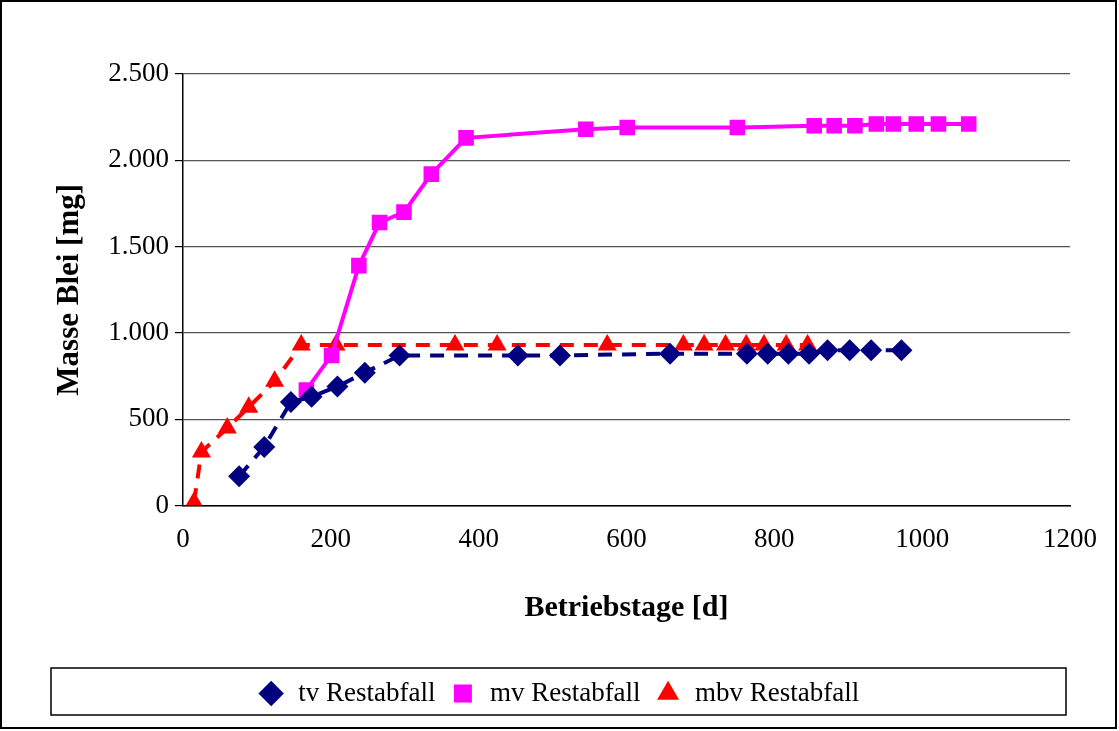 Image resolution: width=1119 pixels, height=731 pixels. Describe the element at coordinates (626, 537) in the screenshot. I see `x-tick-label: 600` at that location.